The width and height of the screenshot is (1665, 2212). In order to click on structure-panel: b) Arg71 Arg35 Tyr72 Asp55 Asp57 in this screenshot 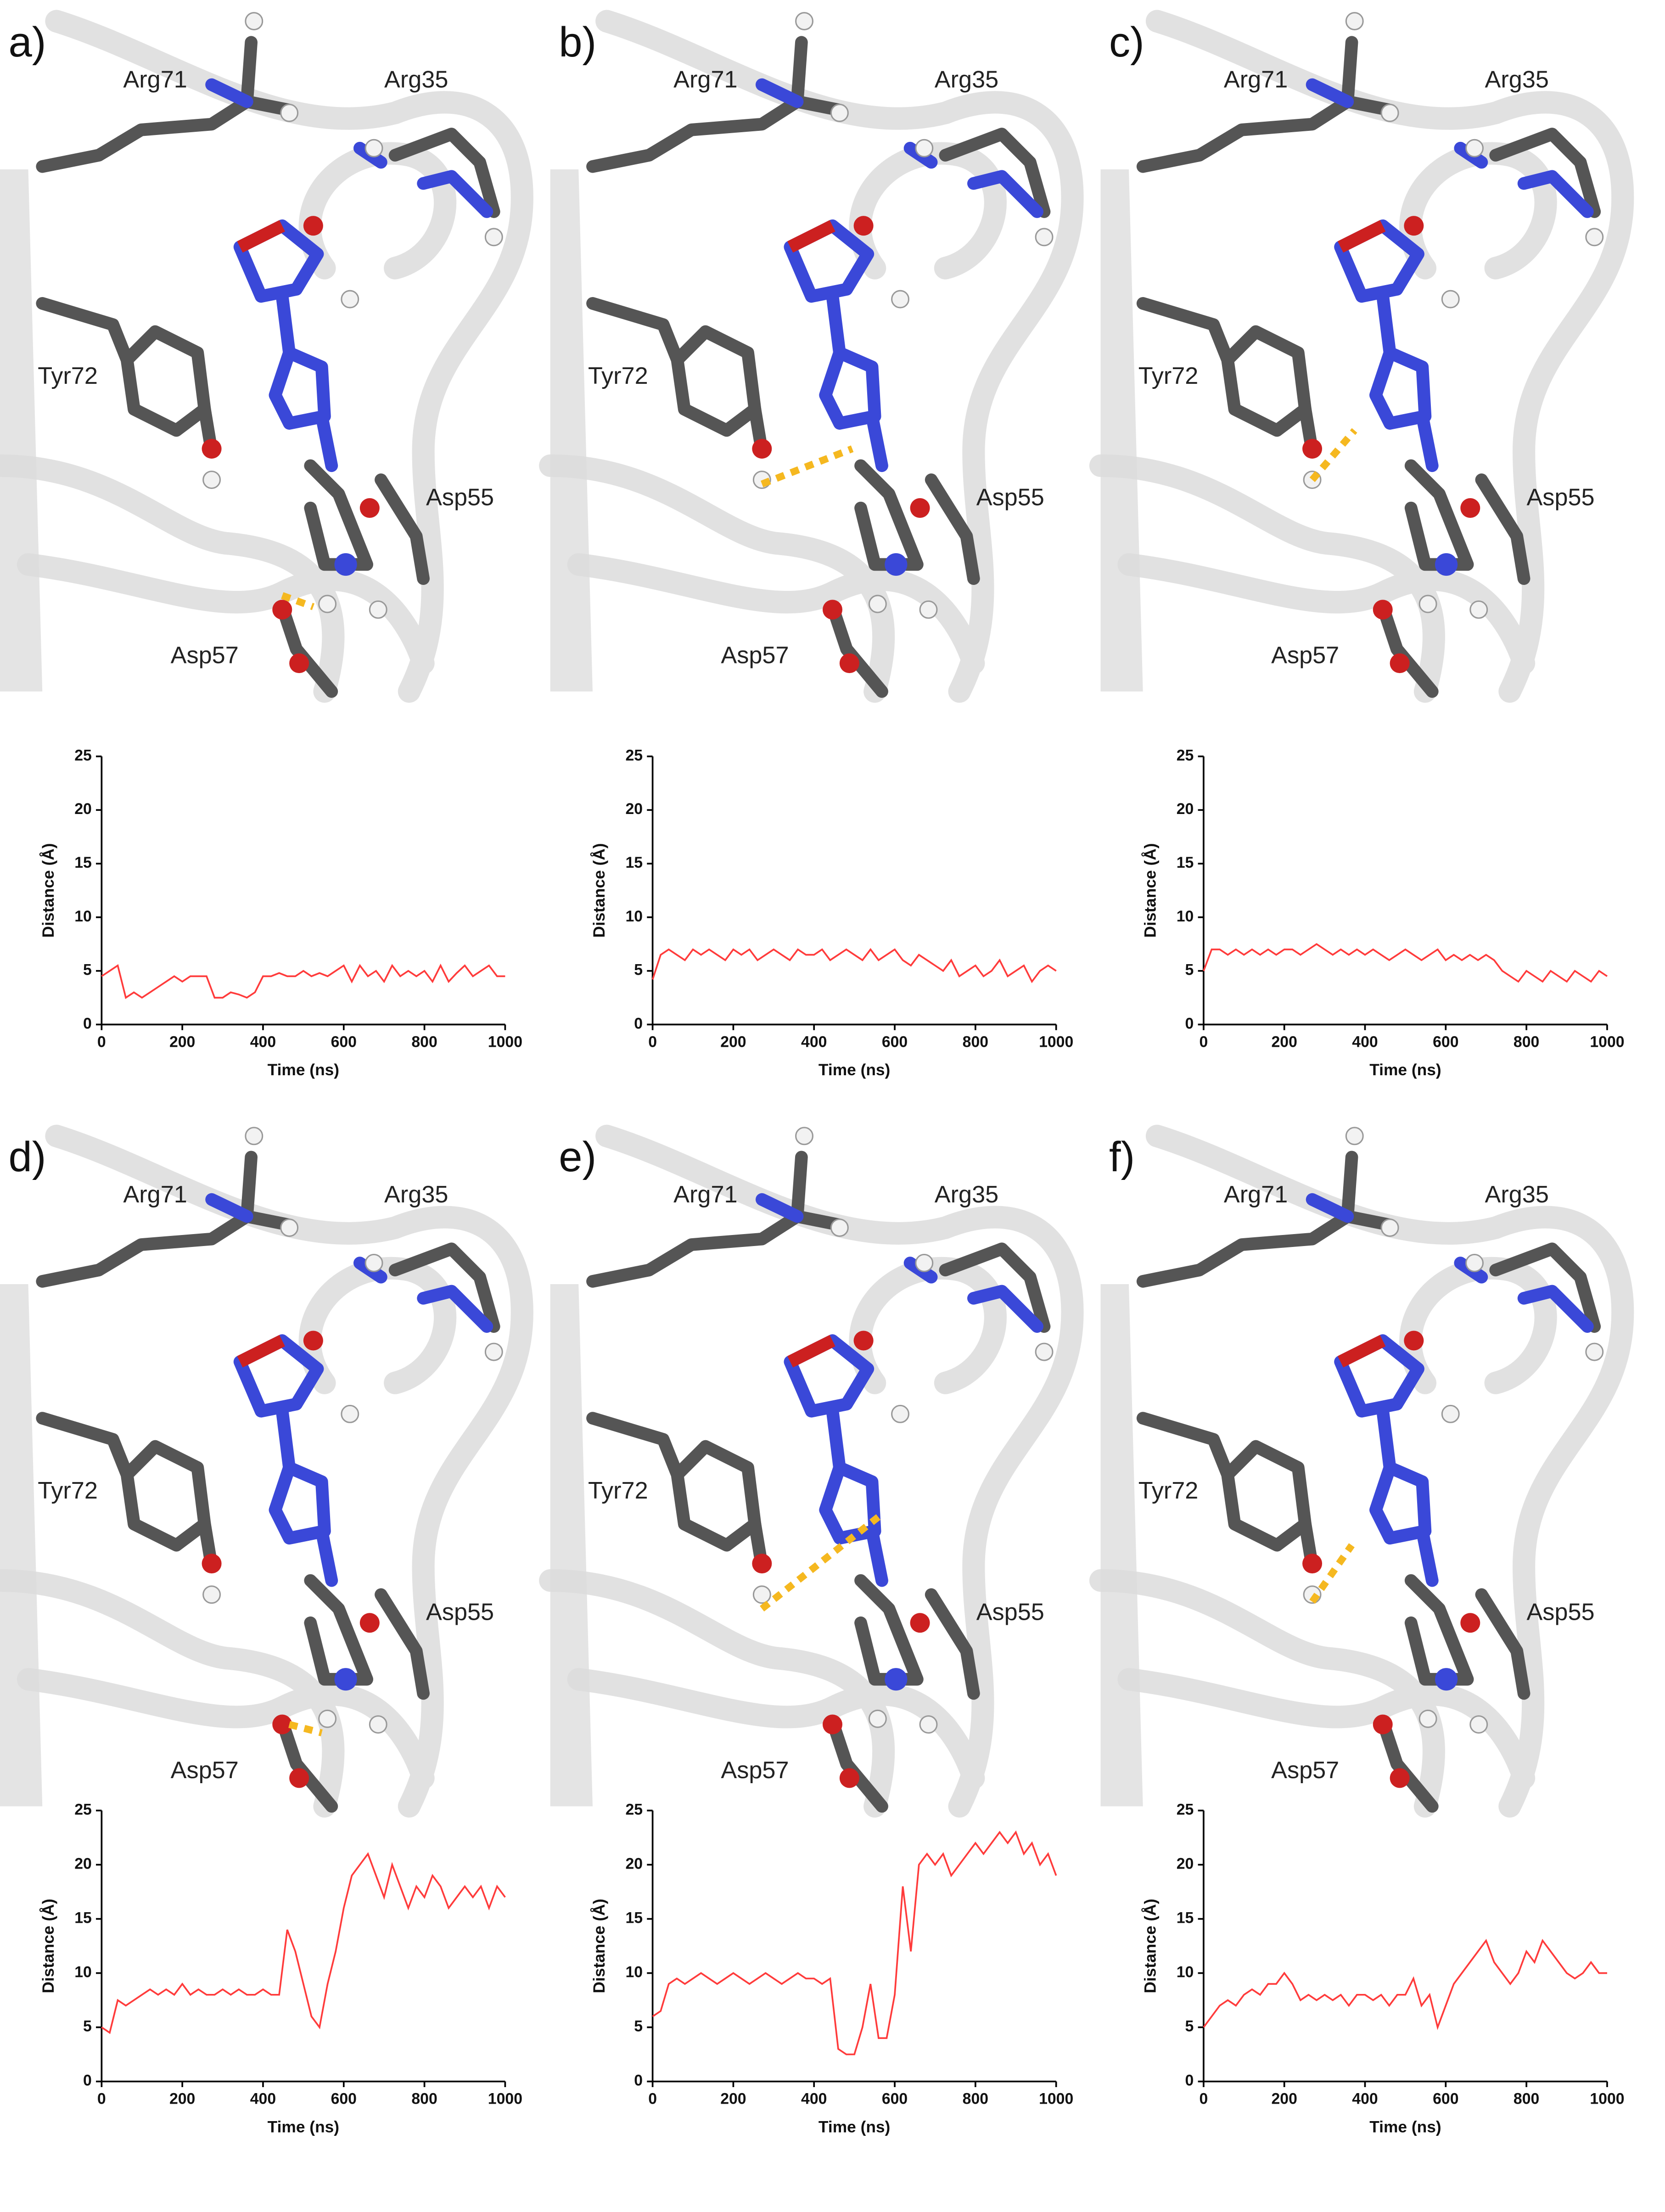, I will do `click(818, 345)`.